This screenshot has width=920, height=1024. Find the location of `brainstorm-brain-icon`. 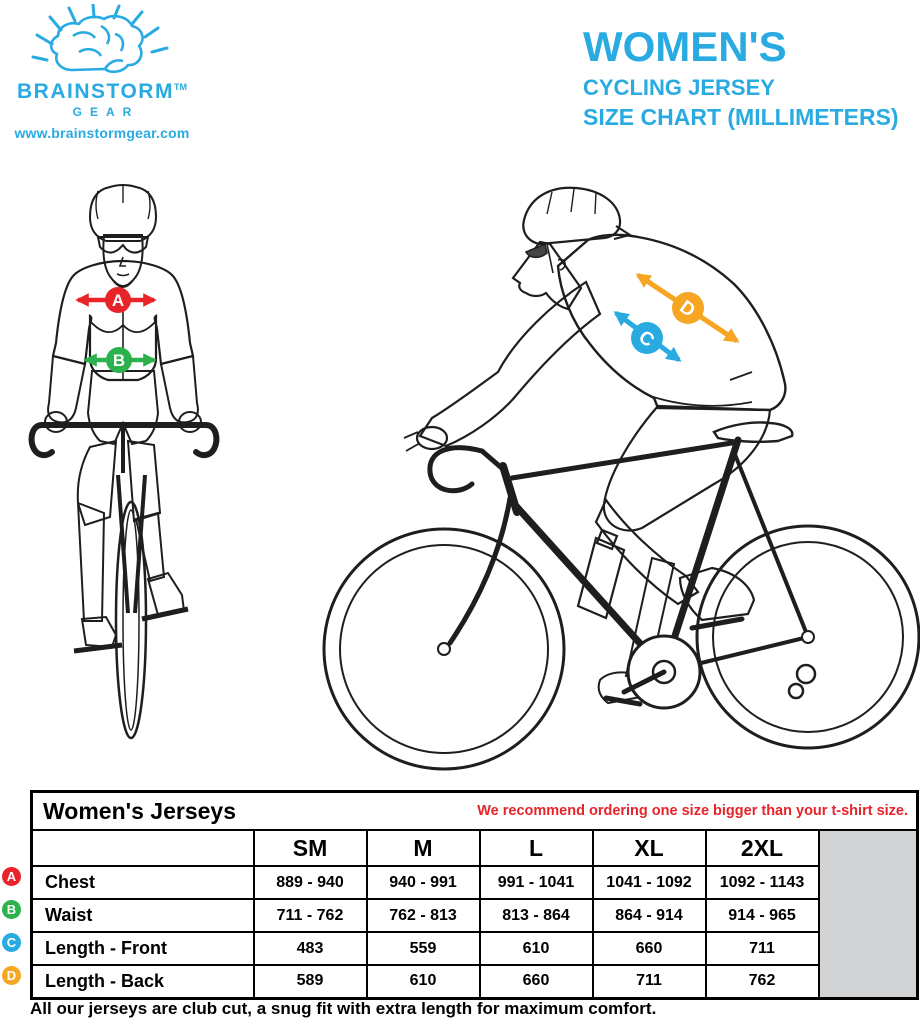

brainstorm-brain-icon is located at coordinates (100, 38).